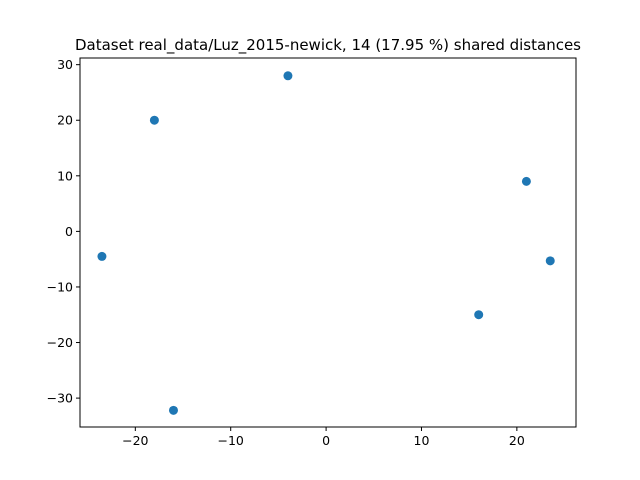  I want to click on y-tick-label: 0, so click(69, 231).